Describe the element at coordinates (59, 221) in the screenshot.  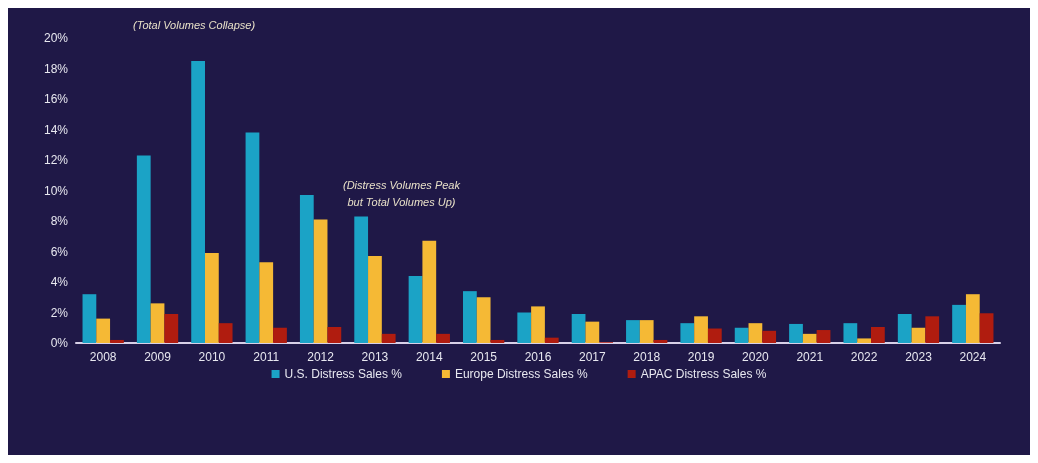
I see `y-tick-label: 8%` at that location.